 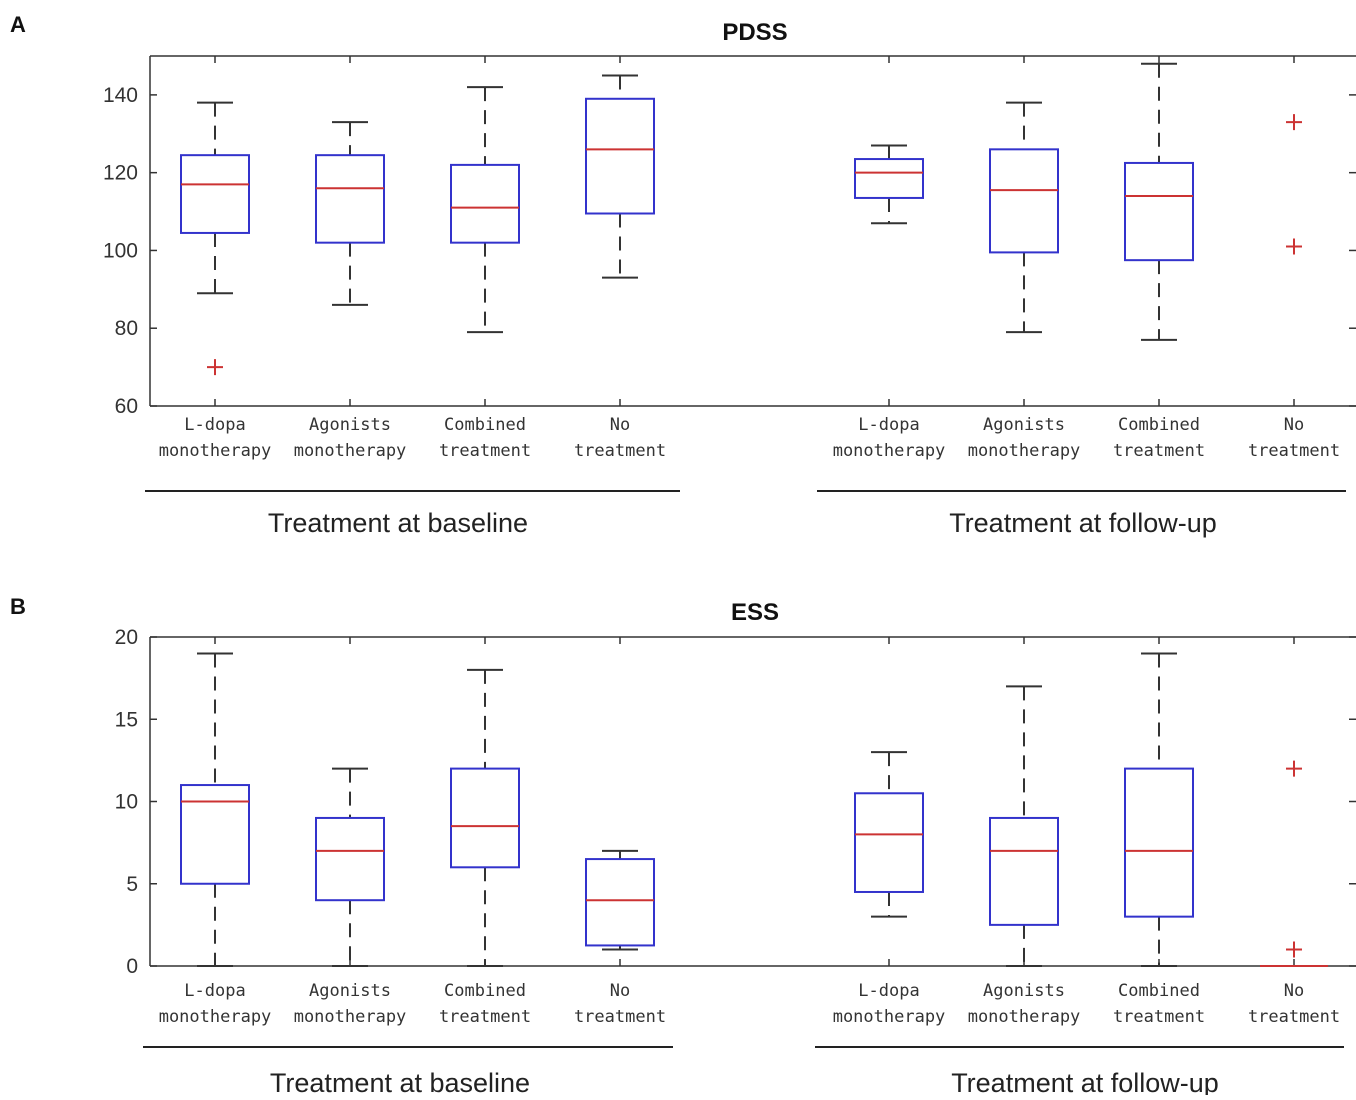 What do you see at coordinates (120, 173) in the screenshot?
I see `y-tick-label: 120` at bounding box center [120, 173].